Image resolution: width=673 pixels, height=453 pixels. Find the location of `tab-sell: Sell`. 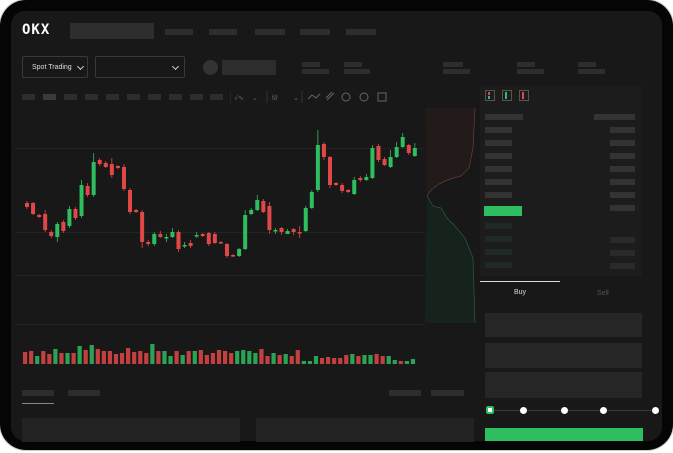

tab-sell: Sell is located at coordinates (603, 293).